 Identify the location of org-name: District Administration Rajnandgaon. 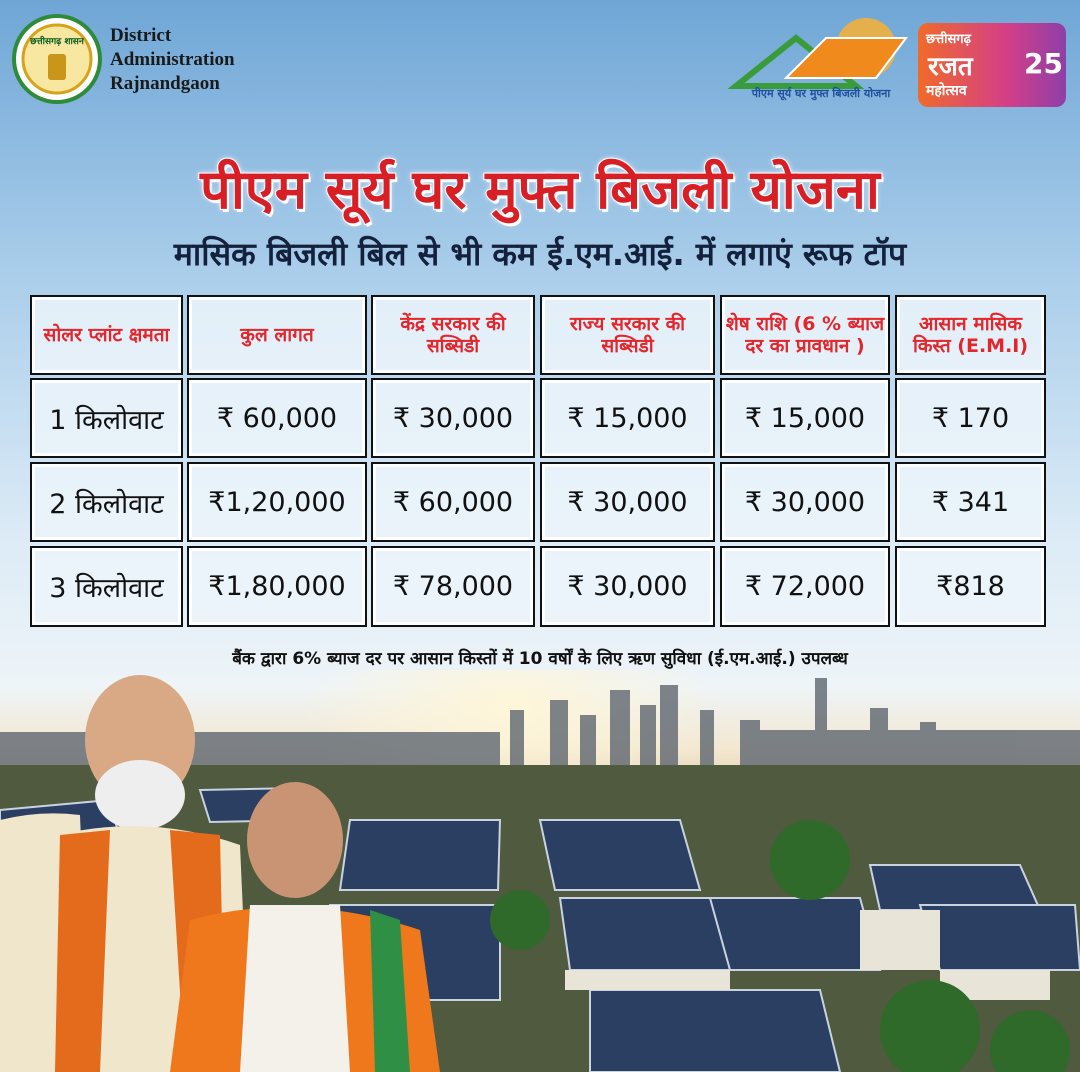
(172, 60).